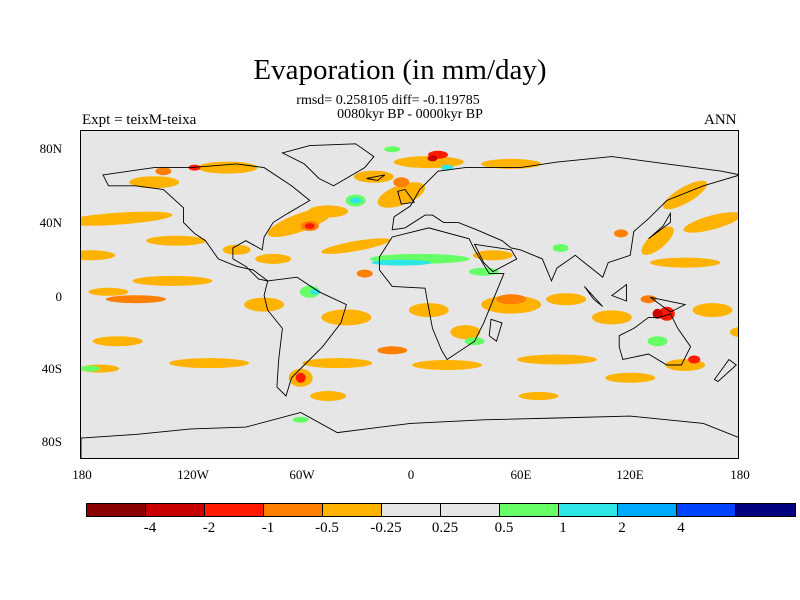  What do you see at coordinates (521, 474) in the screenshot?
I see `x-tick-label: 60E` at bounding box center [521, 474].